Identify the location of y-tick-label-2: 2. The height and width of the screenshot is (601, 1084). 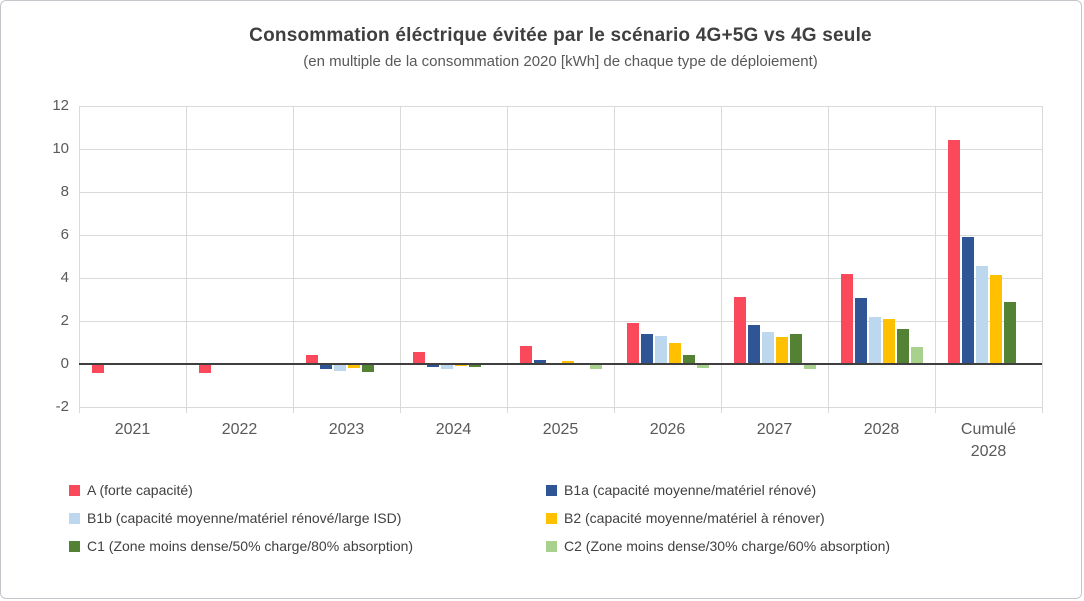
(64, 320).